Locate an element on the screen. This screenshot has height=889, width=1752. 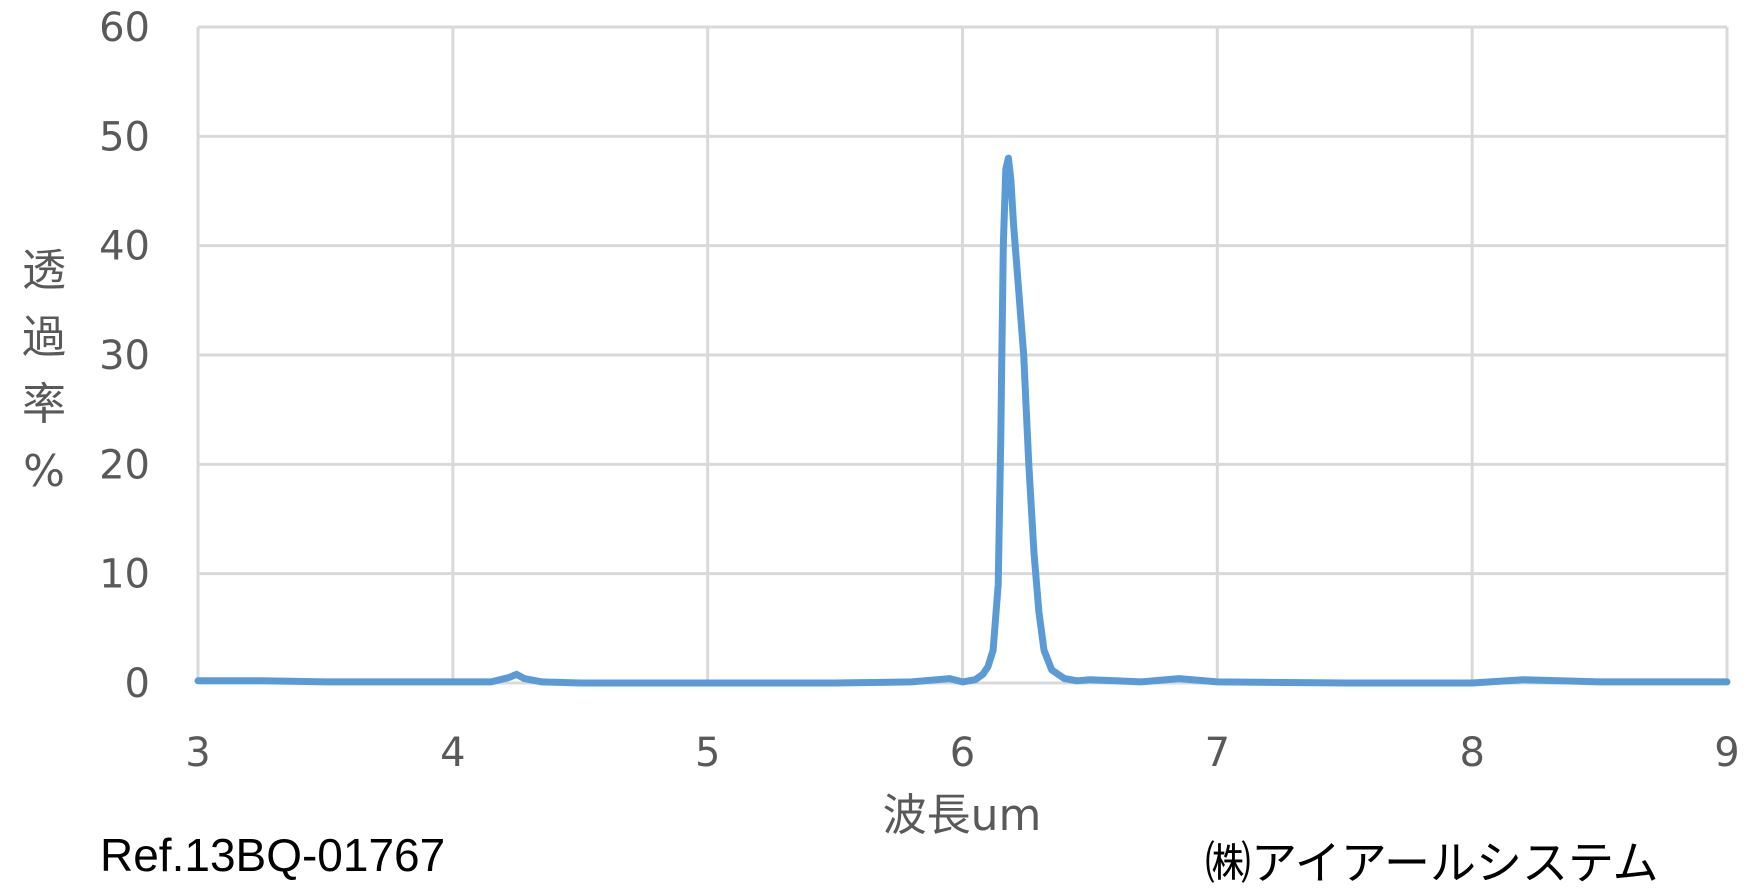
x-tick-labels: 3 4 5 6 7 8 9 is located at coordinates (962, 753).